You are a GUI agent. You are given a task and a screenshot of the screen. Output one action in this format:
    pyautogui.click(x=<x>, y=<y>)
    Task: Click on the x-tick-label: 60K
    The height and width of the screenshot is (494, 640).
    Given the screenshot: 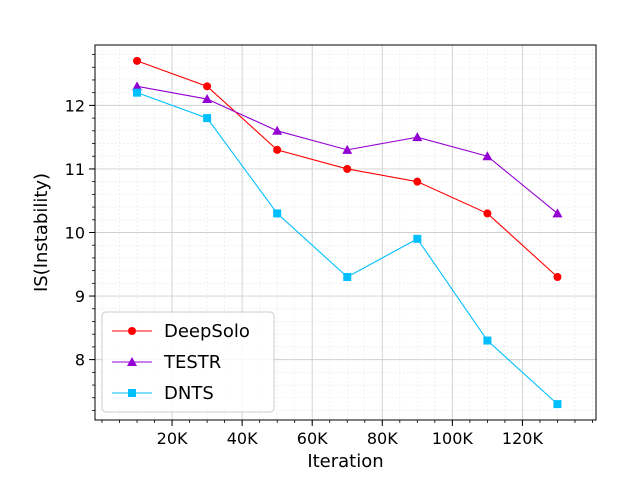 What is the action you would take?
    pyautogui.click(x=312, y=438)
    